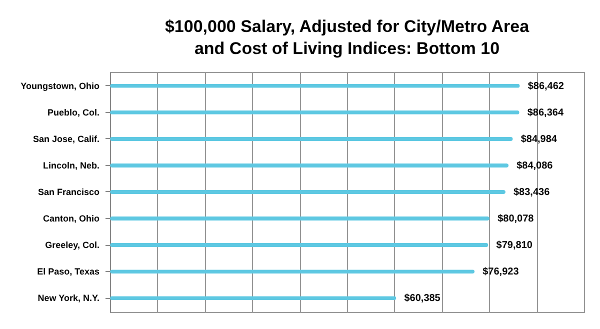 The height and width of the screenshot is (329, 600). What do you see at coordinates (347, 37) in the screenshot?
I see `chart-title: $100,000 Salary, Adjusted for City/Metro Area and Cost of Living Indices: Bottom 10` at bounding box center [347, 37].